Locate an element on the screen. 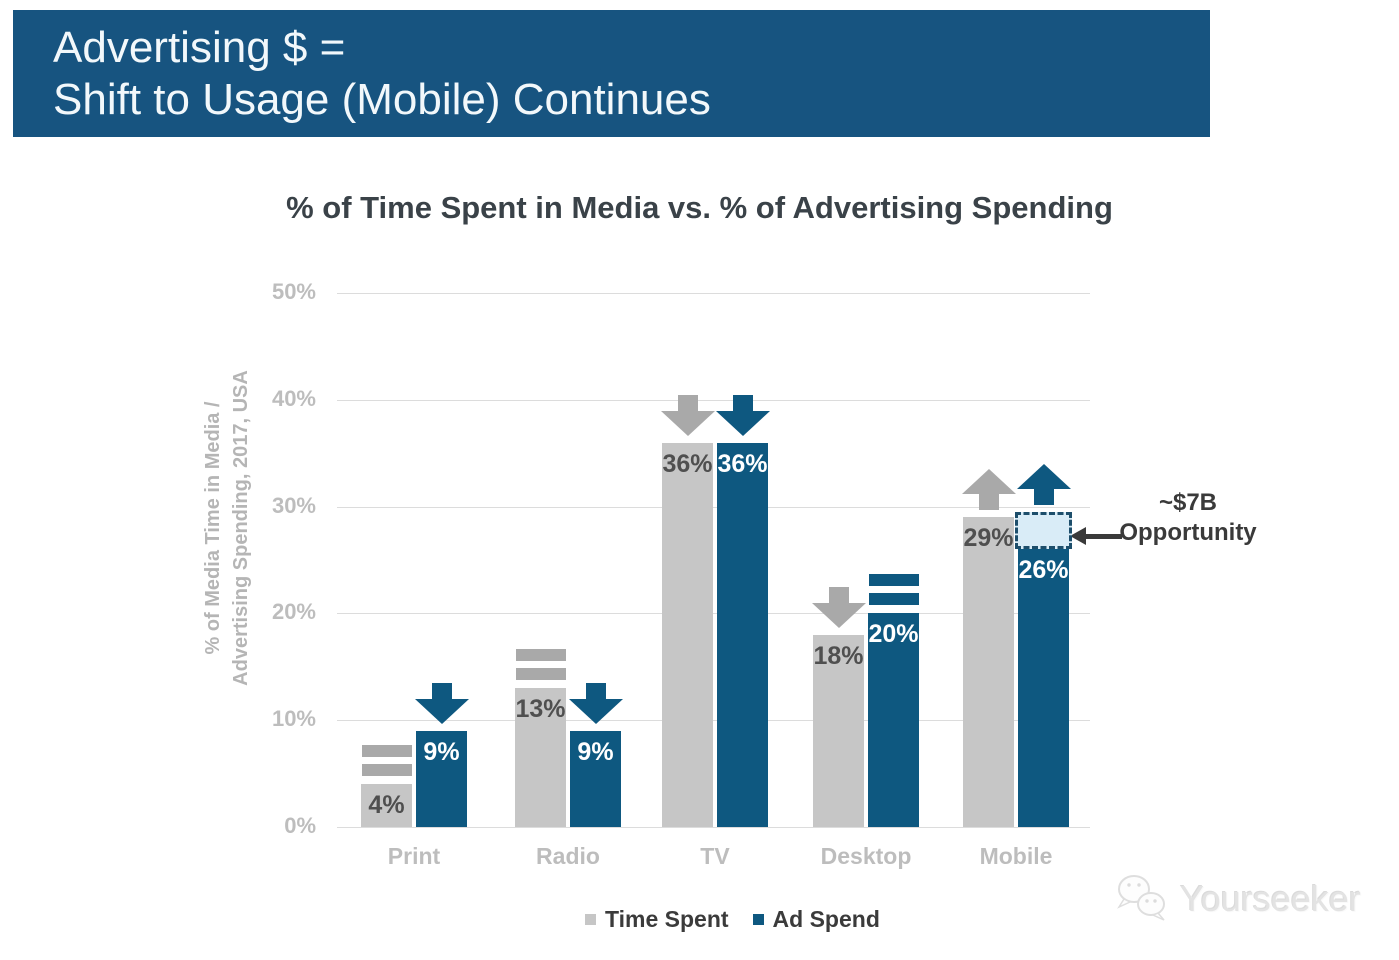 This screenshot has width=1399, height=960. trend-up-arrow-icon-mobile-ad-spend is located at coordinates (1043, 484).